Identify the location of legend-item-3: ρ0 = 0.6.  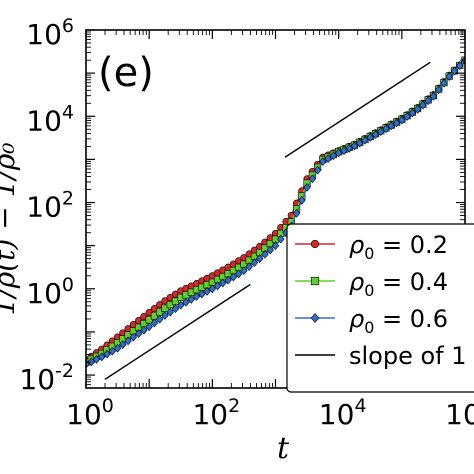
(371, 321).